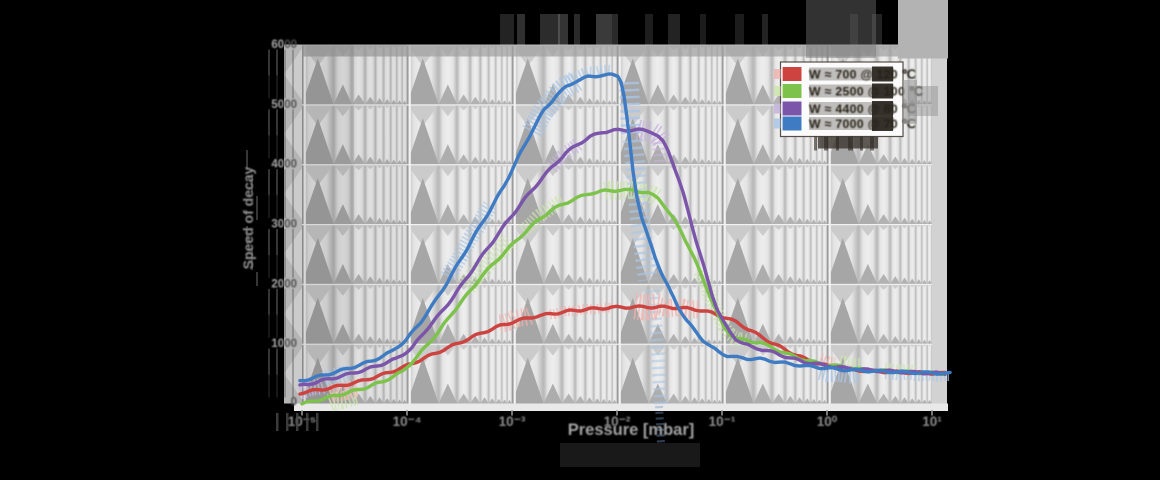  What do you see at coordinates (722, 421) in the screenshot?
I see `svg-text: 10⁻¹` at bounding box center [722, 421].